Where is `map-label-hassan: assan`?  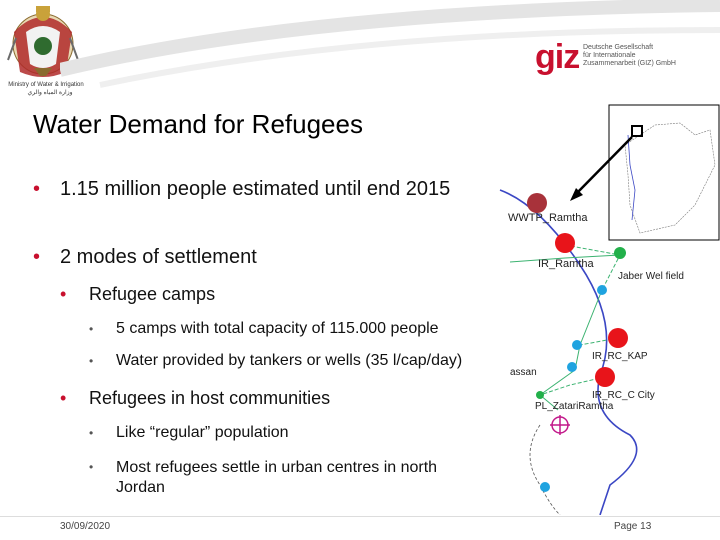 map-label-hassan: assan is located at coordinates (523, 372).